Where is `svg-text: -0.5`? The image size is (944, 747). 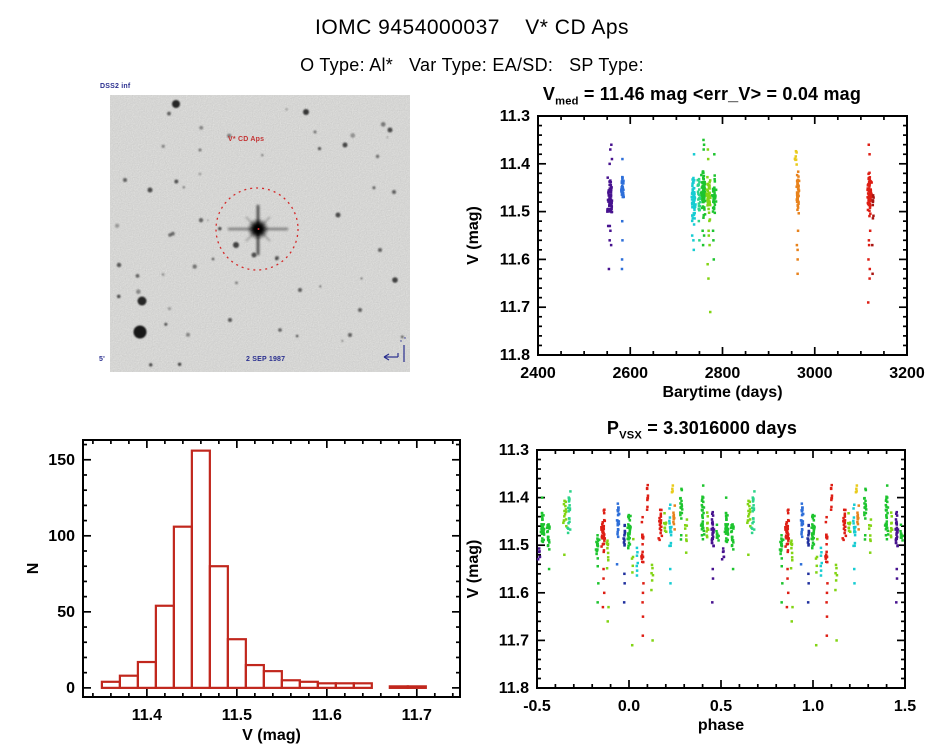 svg-text: -0.5 is located at coordinates (537, 706).